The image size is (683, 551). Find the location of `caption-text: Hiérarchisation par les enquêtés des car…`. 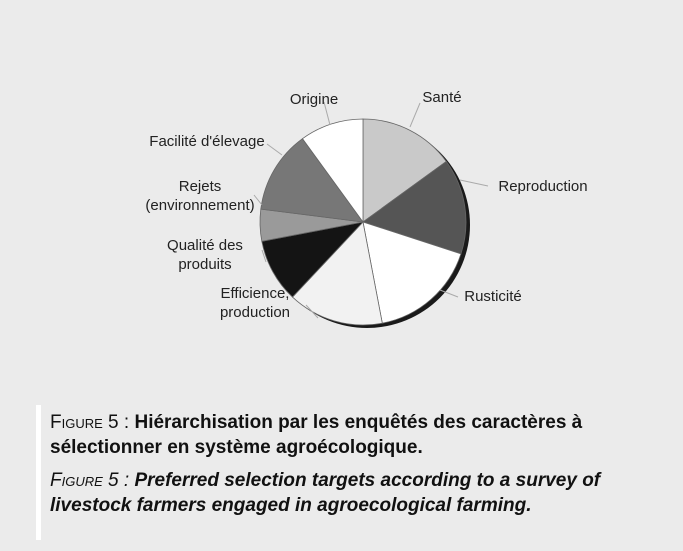

caption-text: Hiérarchisation par les enquêtés des car… is located at coordinates (316, 435).